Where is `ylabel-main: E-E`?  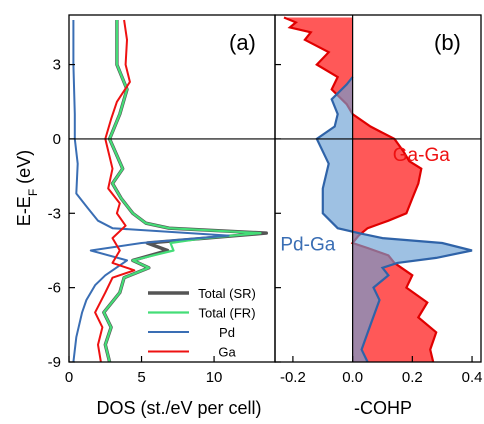 ylabel-main: E-E is located at coordinates (24, 211).